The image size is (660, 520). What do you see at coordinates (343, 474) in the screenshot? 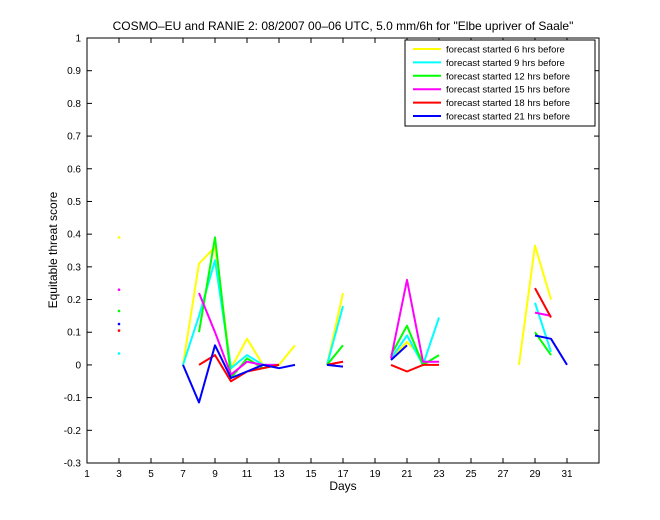
I see `x-tick-label: 17` at bounding box center [343, 474].